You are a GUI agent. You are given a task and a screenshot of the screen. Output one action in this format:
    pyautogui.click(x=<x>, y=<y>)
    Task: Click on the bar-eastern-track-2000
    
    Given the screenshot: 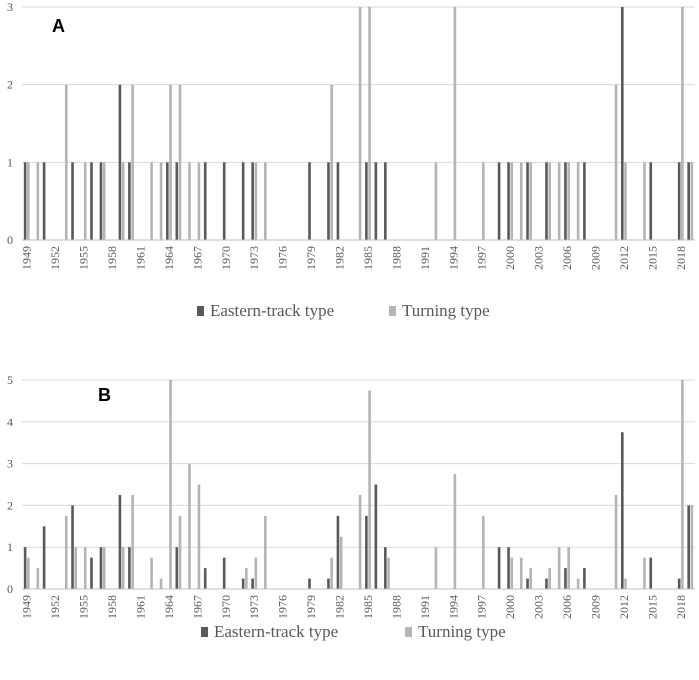 What is the action you would take?
    pyautogui.click(x=508, y=568)
    